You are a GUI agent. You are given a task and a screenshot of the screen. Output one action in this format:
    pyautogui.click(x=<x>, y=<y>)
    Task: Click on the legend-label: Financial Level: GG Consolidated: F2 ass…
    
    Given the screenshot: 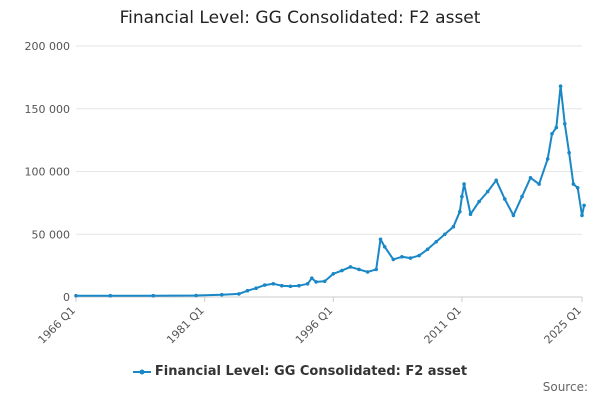 What is the action you would take?
    pyautogui.click(x=311, y=371)
    